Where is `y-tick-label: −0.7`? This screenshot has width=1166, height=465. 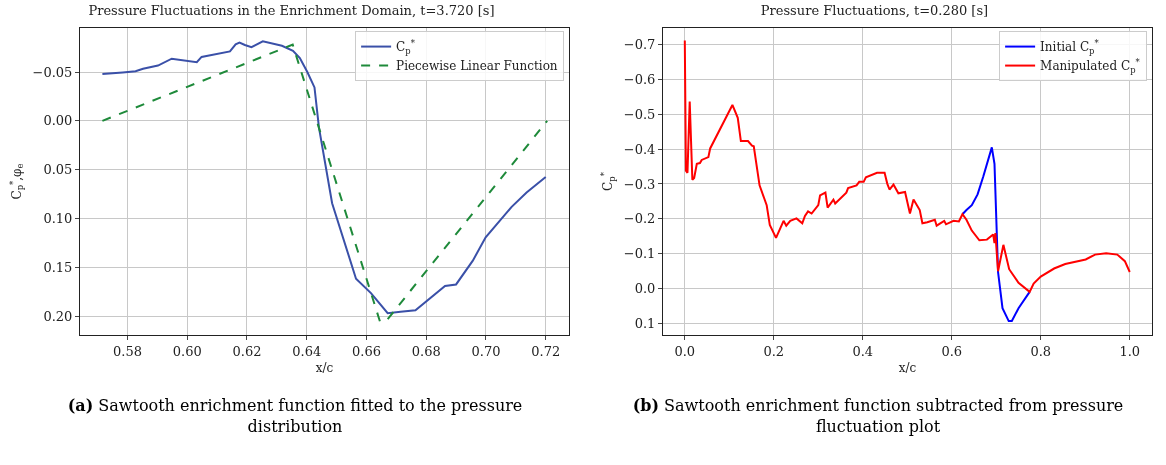
y-tick-label: −0.7 is located at coordinates (639, 45).